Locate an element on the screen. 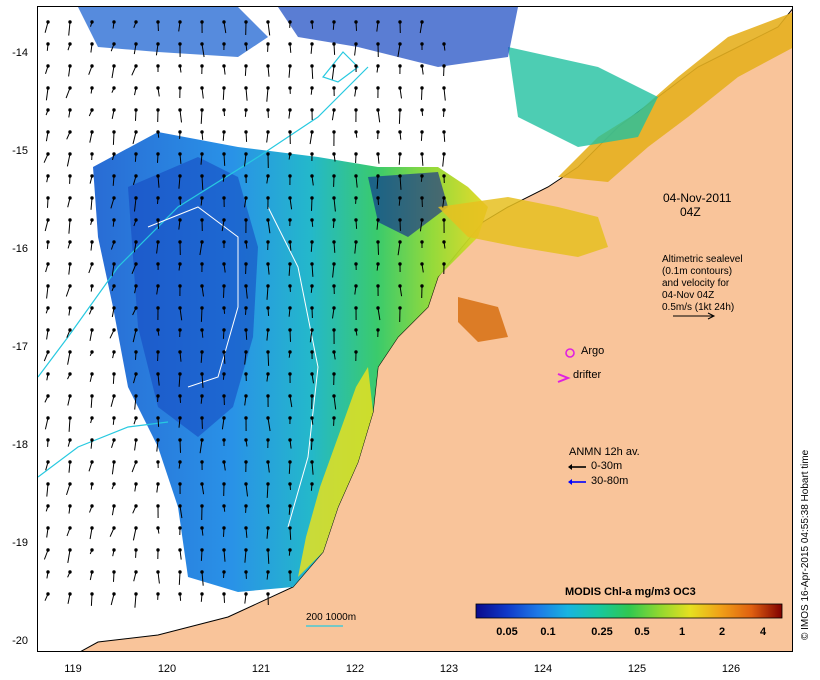  anmn-shallow-label: 0-30m is located at coordinates (607, 466).